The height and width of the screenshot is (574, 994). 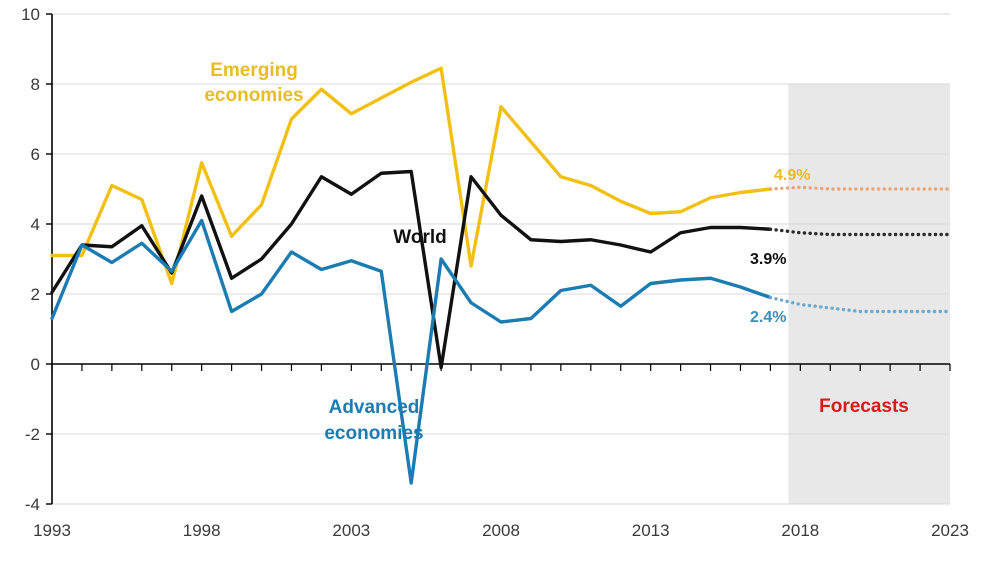 I want to click on emerging-economies-label-line1: Emerging, so click(x=254, y=70).